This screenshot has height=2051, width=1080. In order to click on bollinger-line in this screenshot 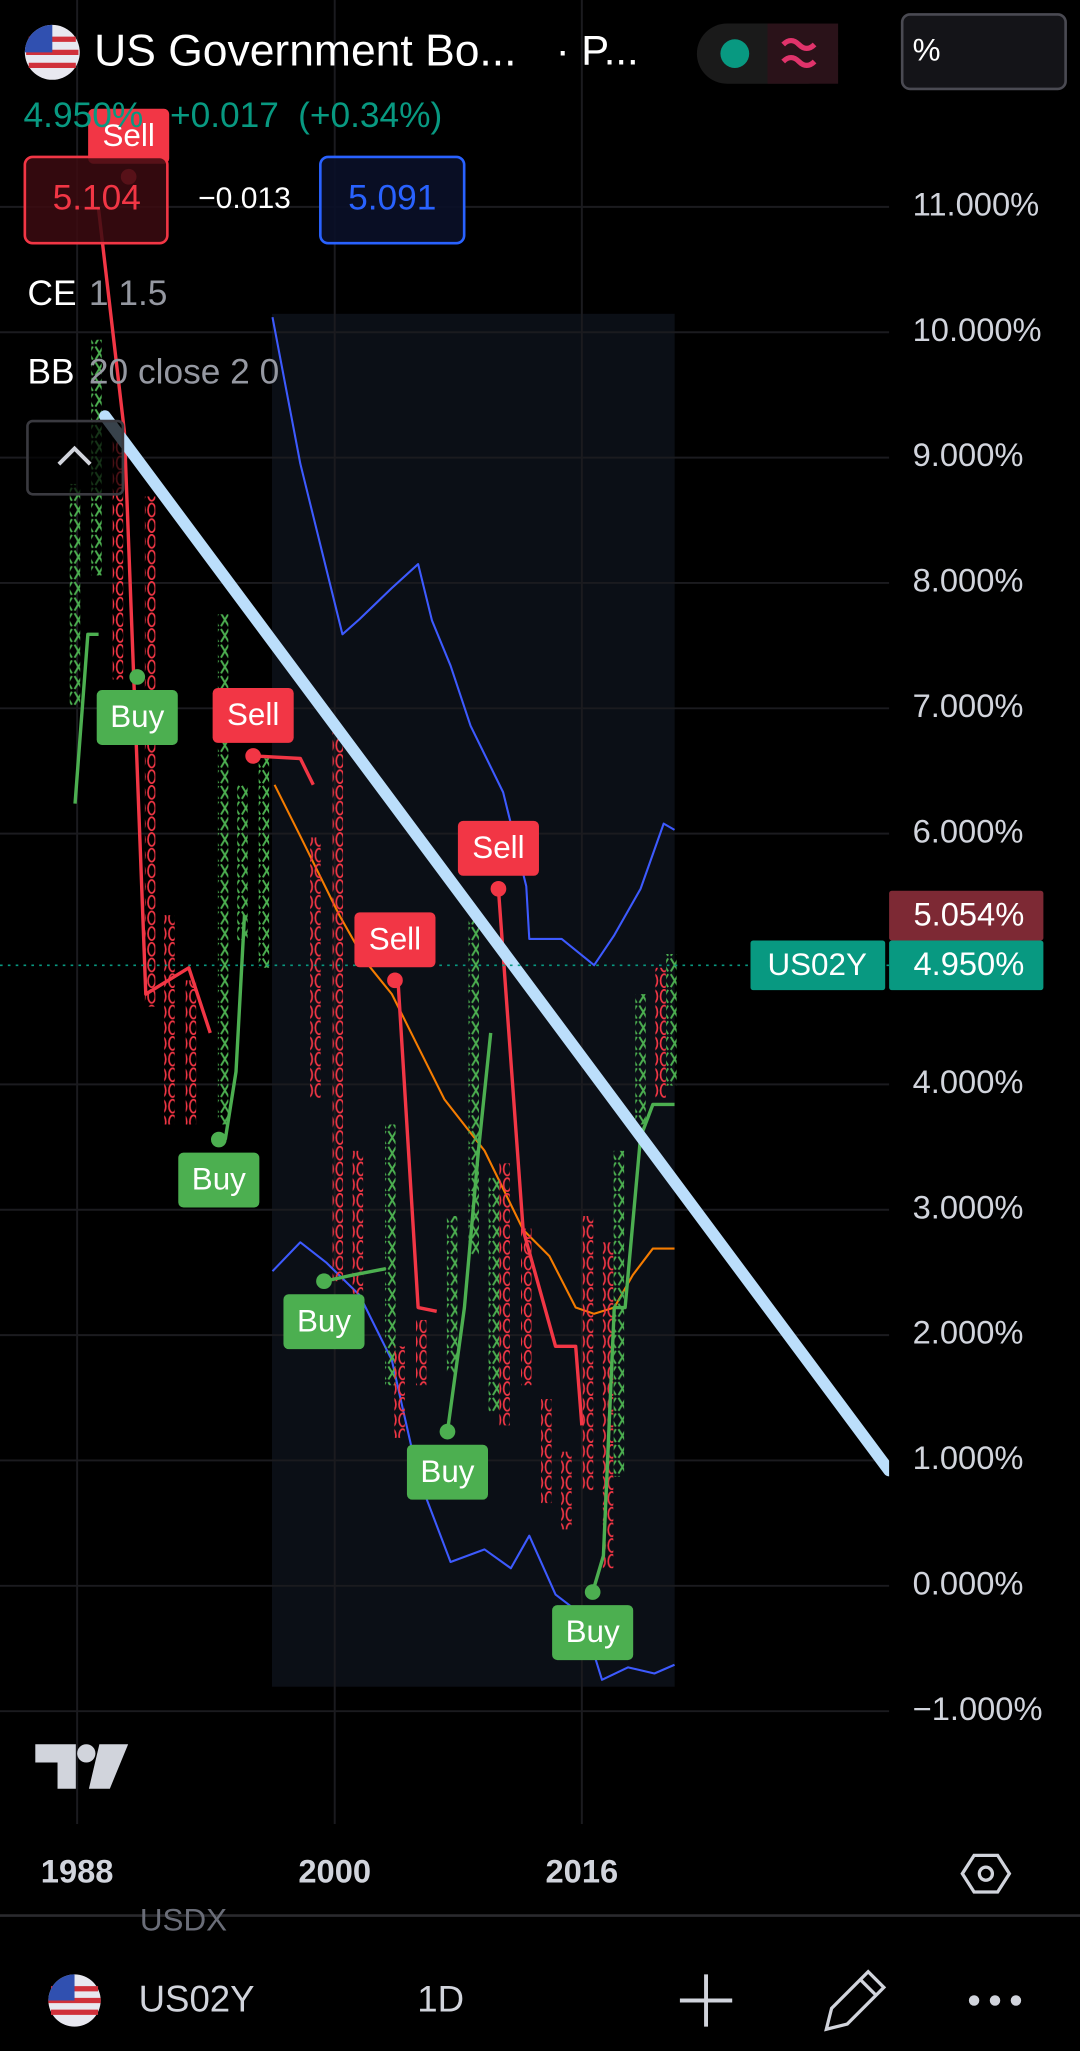, I will do `click(473, 642)`.